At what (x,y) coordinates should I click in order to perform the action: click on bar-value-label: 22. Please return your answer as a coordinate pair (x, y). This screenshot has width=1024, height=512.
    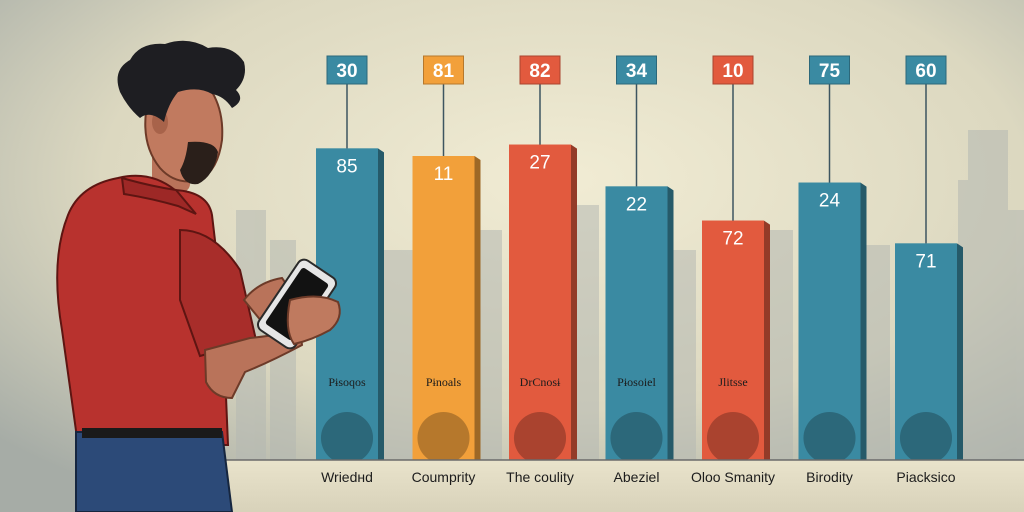
    Looking at the image, I should click on (636, 204).